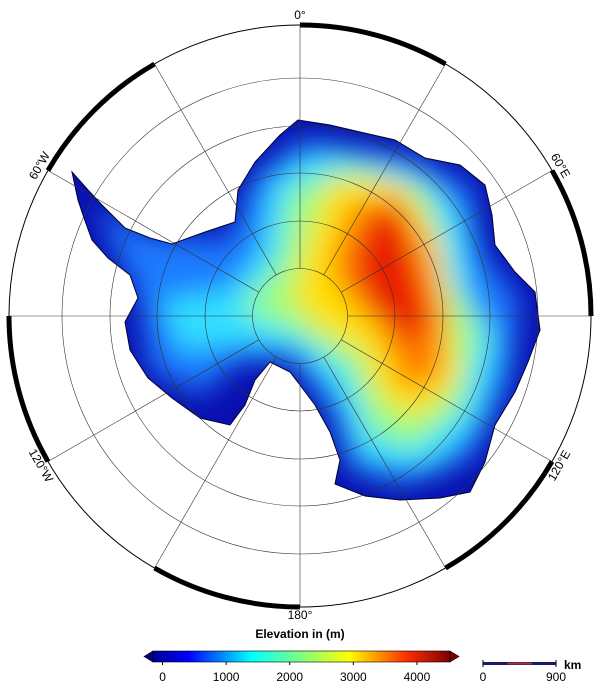 The image size is (600, 688). Describe the element at coordinates (572, 665) in the screenshot. I see `scale-unit: km` at that location.